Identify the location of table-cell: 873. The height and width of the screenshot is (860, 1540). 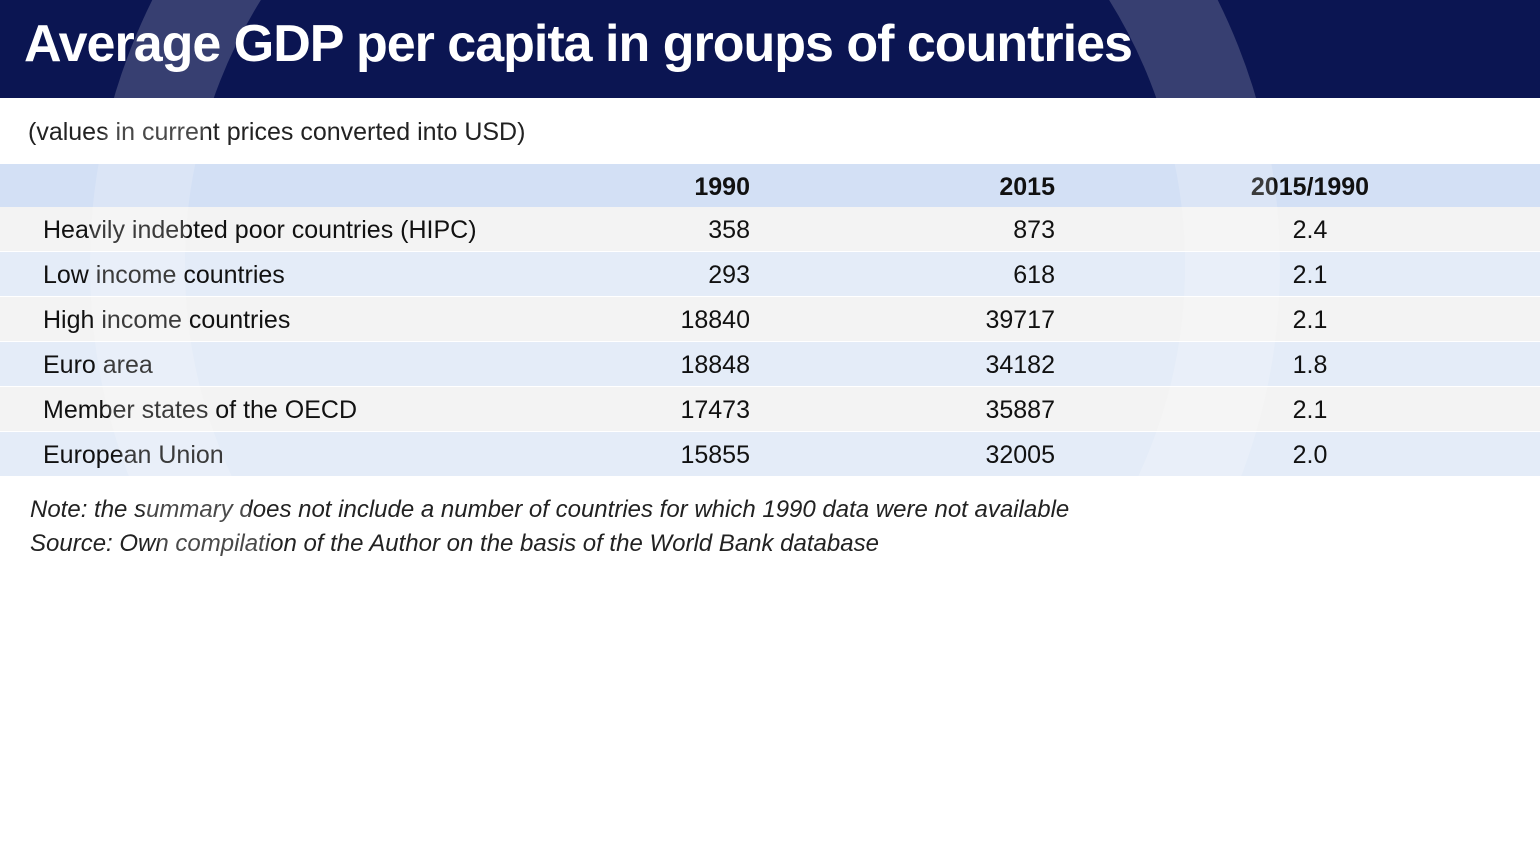
(1034, 230).